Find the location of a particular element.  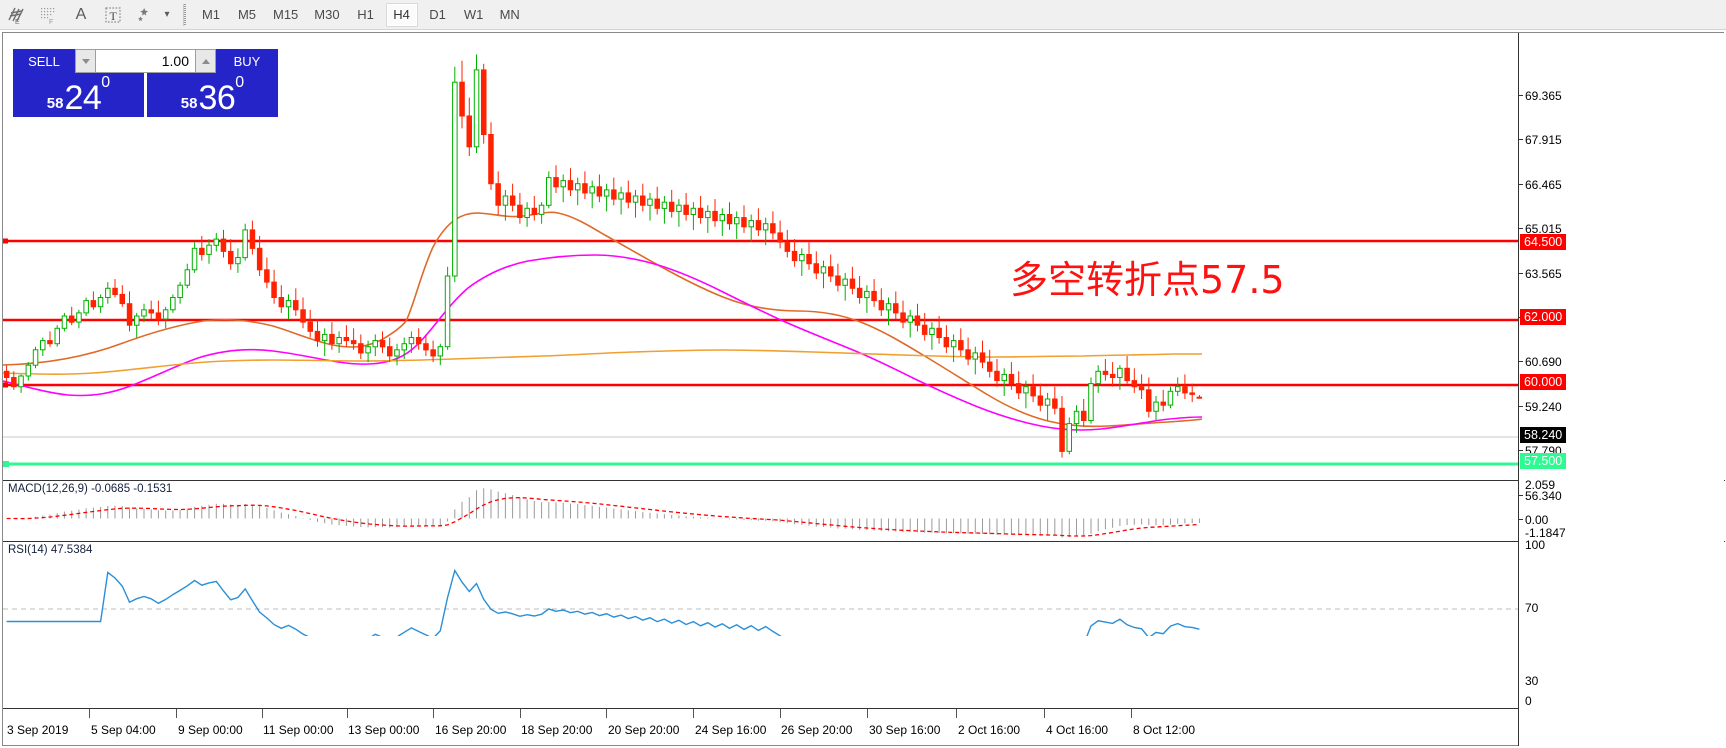

timeframe-w1: W1 is located at coordinates (473, 14).